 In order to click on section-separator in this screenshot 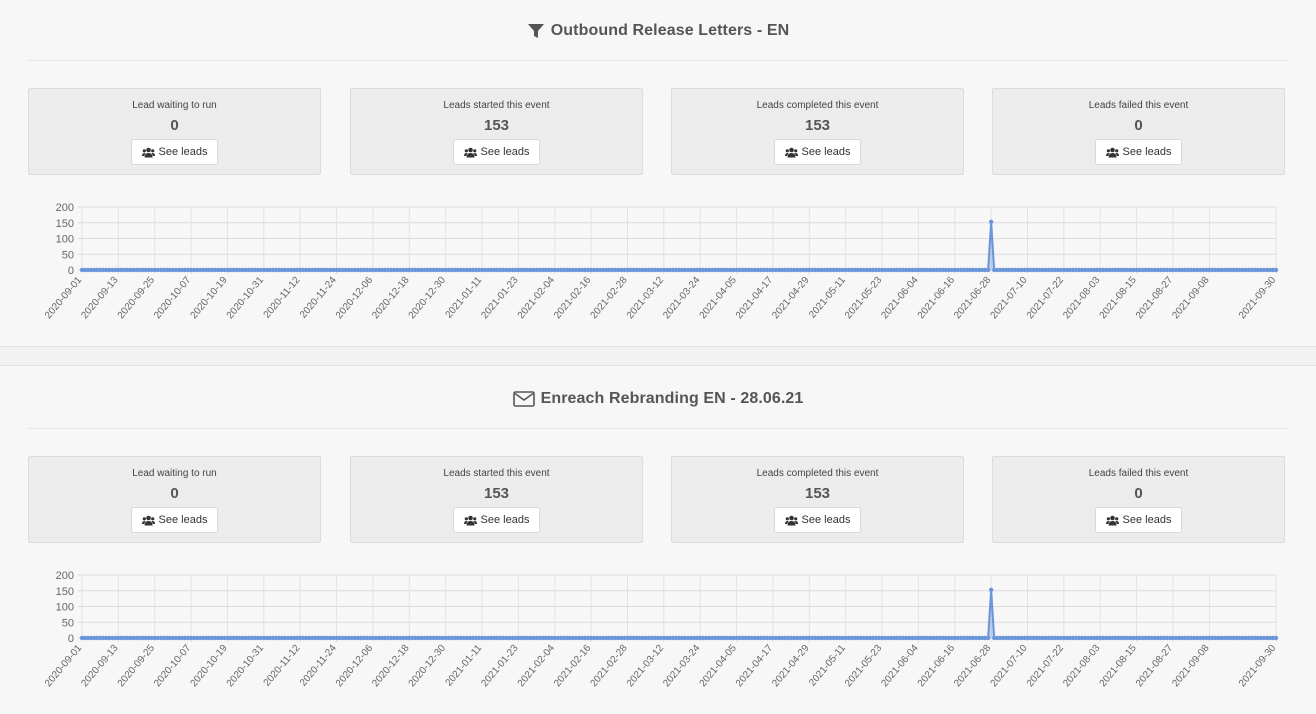, I will do `click(658, 356)`.